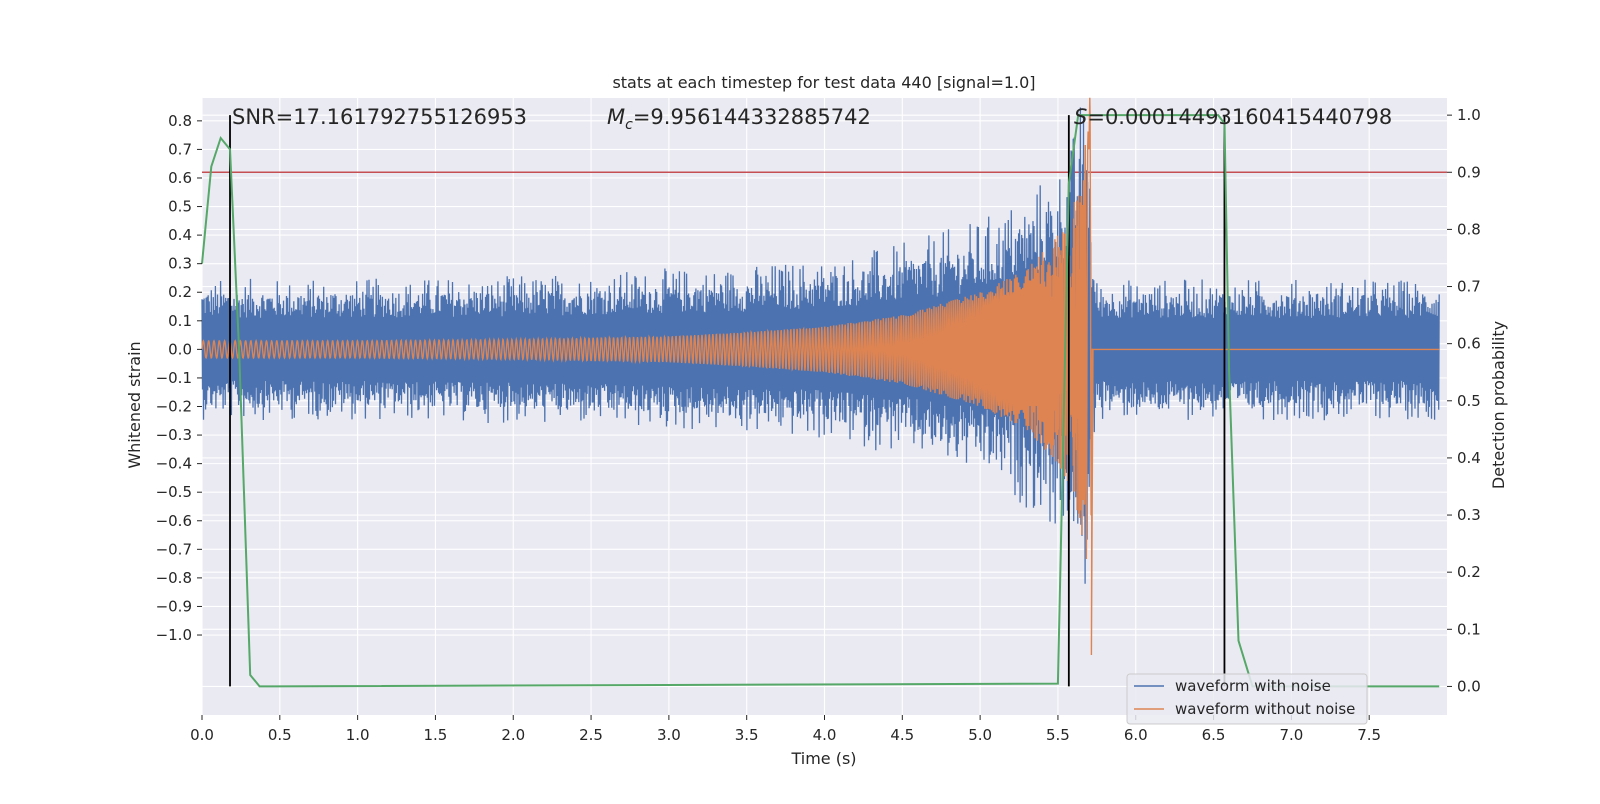 This screenshot has width=1600, height=804. I want to click on x-tick-label: 5.5, so click(1058, 735).